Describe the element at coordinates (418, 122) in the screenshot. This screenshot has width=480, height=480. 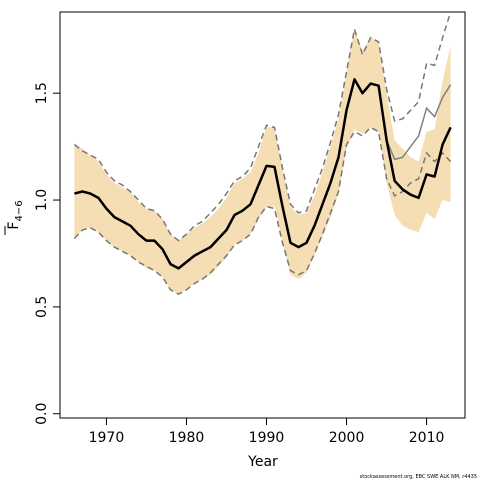
I see `series-1-line` at that location.